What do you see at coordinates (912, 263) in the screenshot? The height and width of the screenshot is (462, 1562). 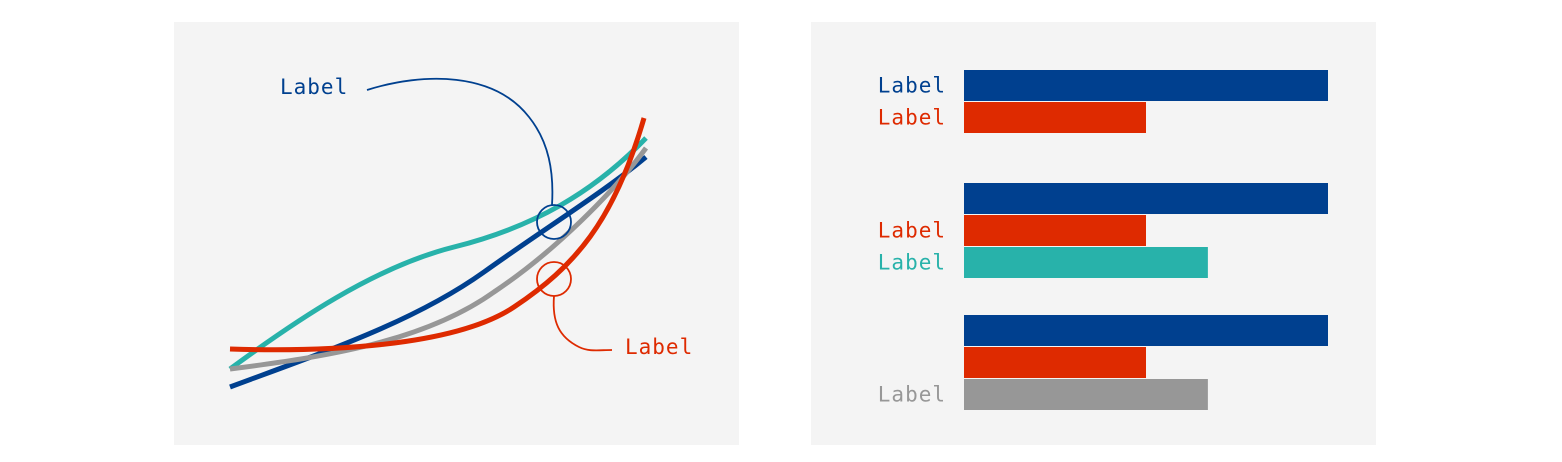 I see `bar-label-teal: Label` at bounding box center [912, 263].